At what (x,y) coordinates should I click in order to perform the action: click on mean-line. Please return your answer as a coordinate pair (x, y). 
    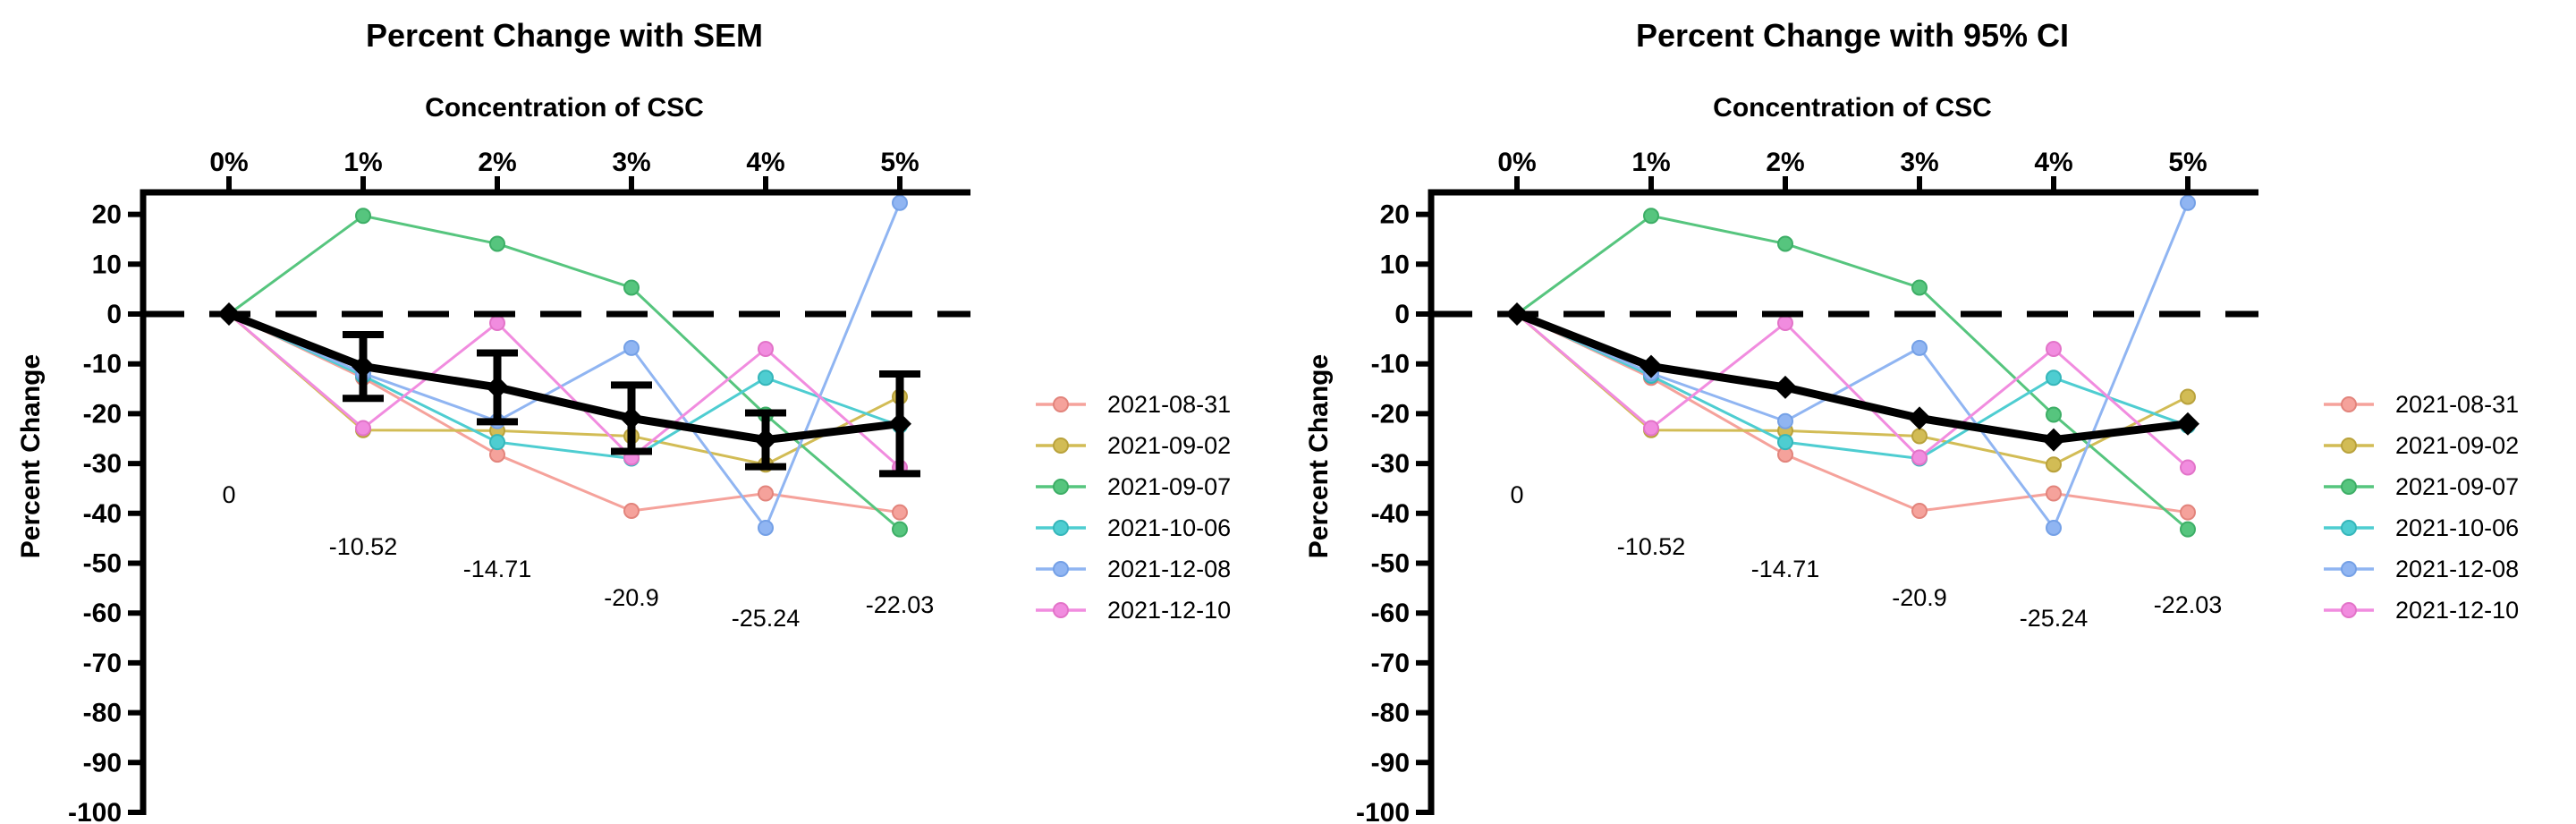
    Looking at the image, I should click on (1852, 377).